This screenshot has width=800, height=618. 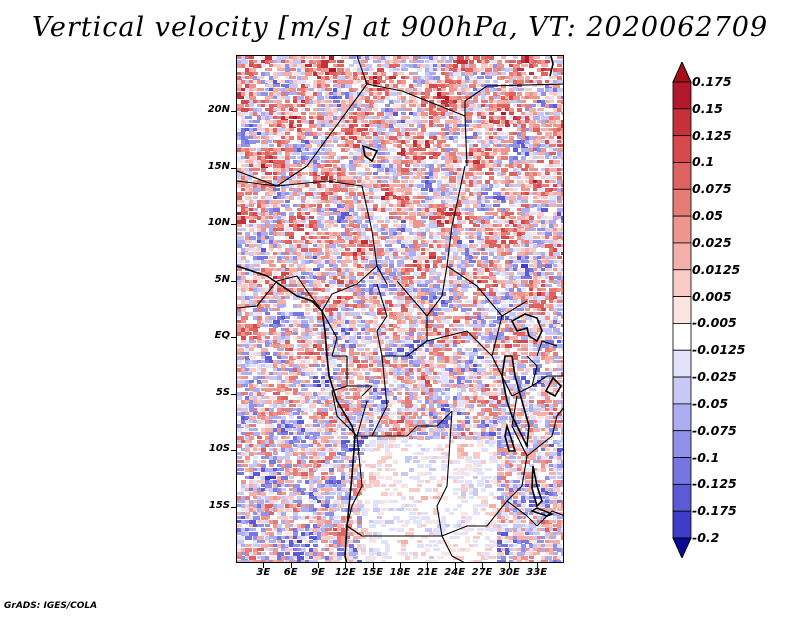 What do you see at coordinates (263, 572) in the screenshot?
I see `lon-tick-label: 3E` at bounding box center [263, 572].